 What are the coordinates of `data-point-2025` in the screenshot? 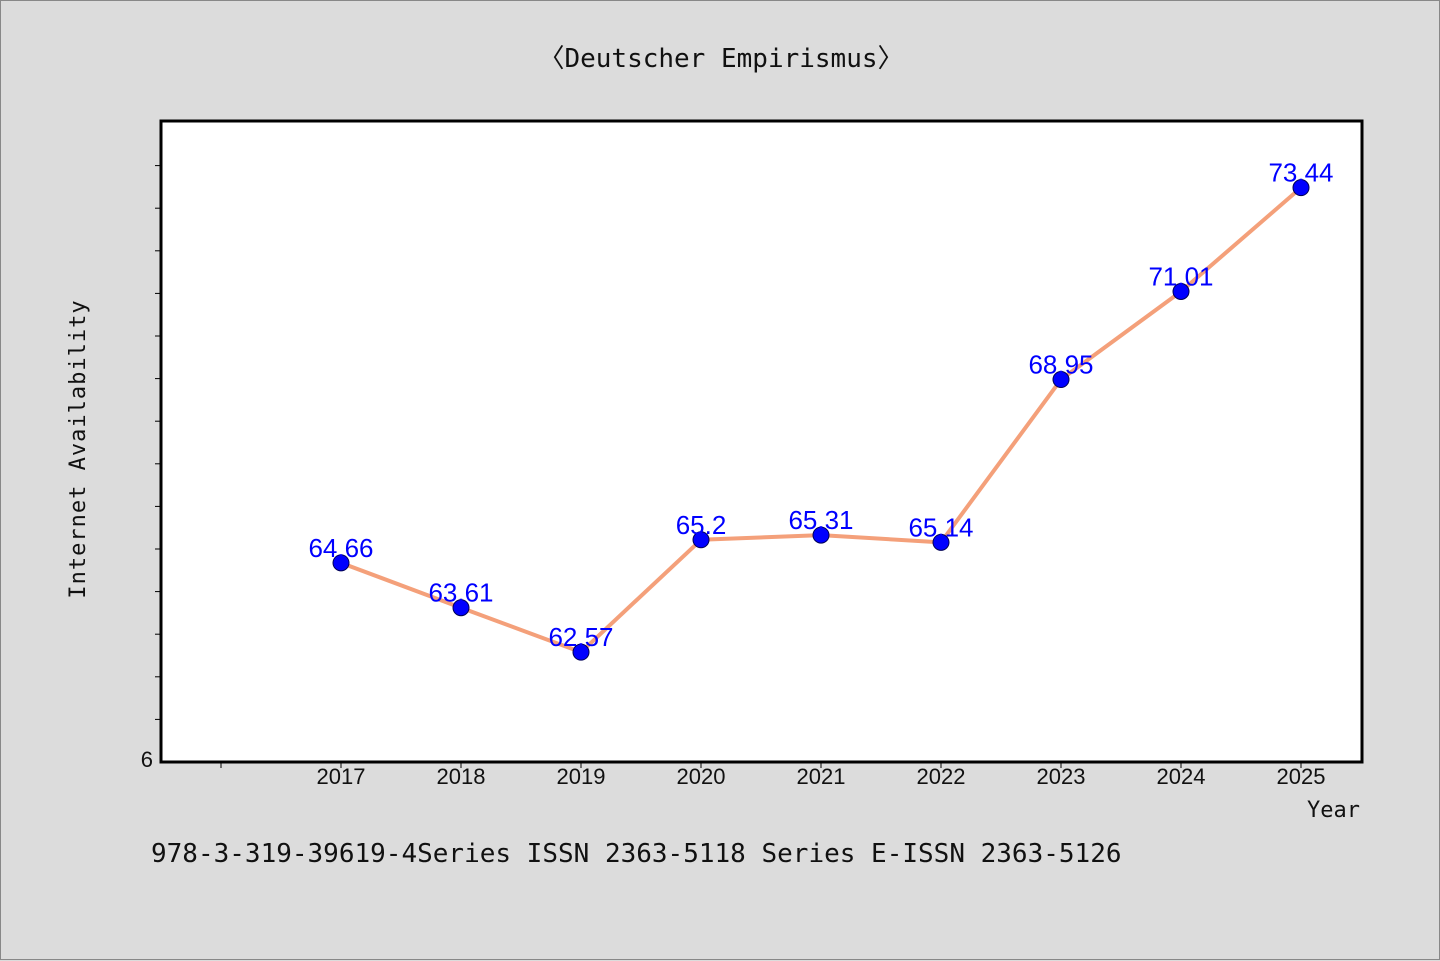 It's located at (1301, 188).